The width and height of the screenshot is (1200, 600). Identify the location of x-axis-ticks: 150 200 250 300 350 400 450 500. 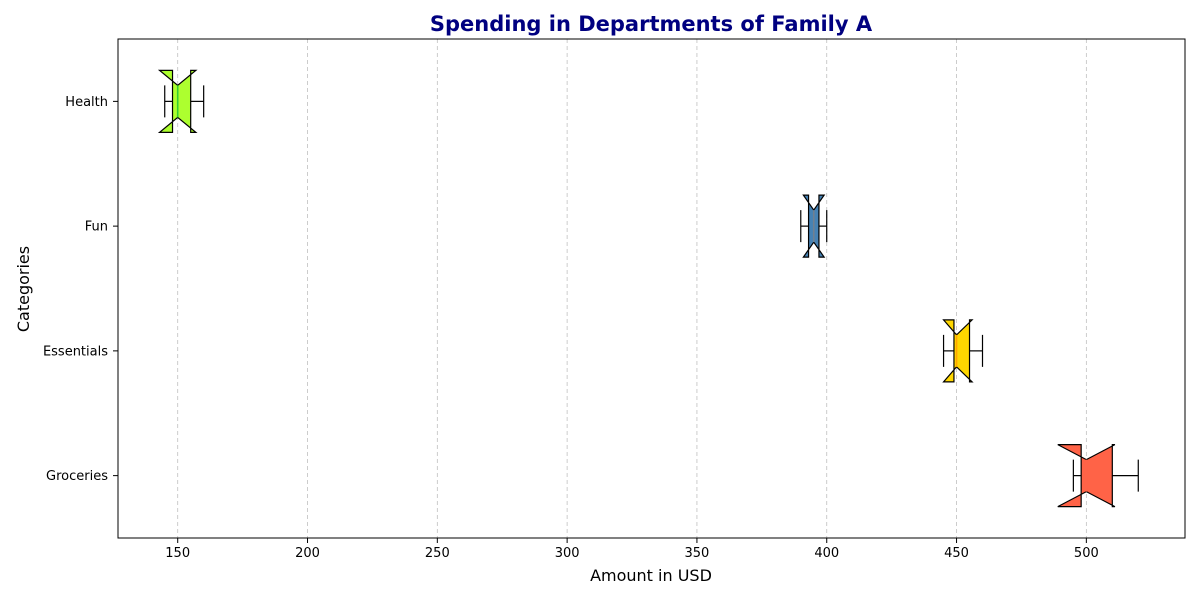
(632, 549).